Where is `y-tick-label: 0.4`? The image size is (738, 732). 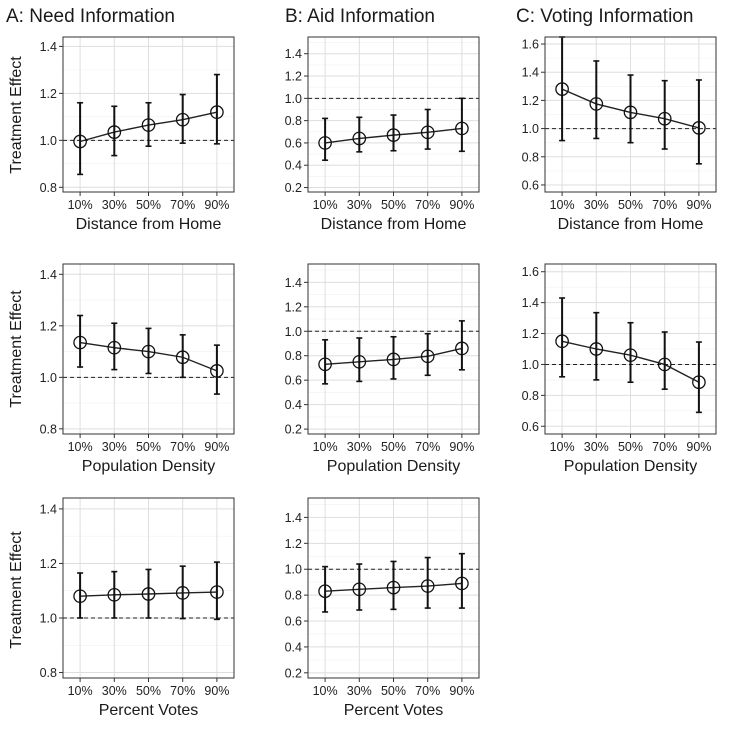 y-tick-label: 0.4 is located at coordinates (293, 405).